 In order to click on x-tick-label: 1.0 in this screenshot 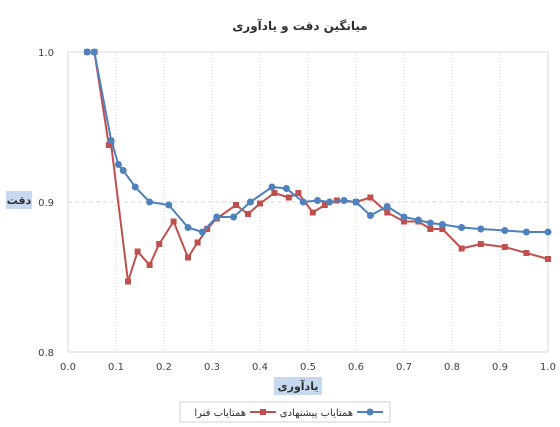, I will do `click(548, 367)`.